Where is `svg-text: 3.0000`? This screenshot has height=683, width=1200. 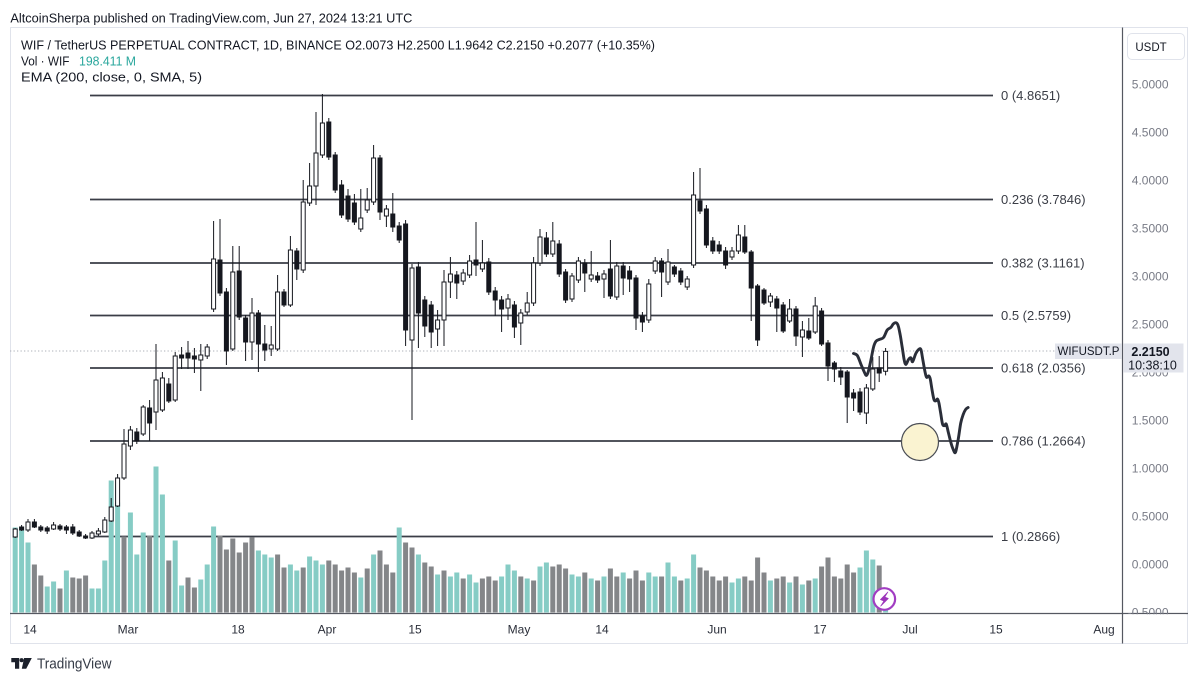
svg-text: 3.0000 is located at coordinates (1150, 276).